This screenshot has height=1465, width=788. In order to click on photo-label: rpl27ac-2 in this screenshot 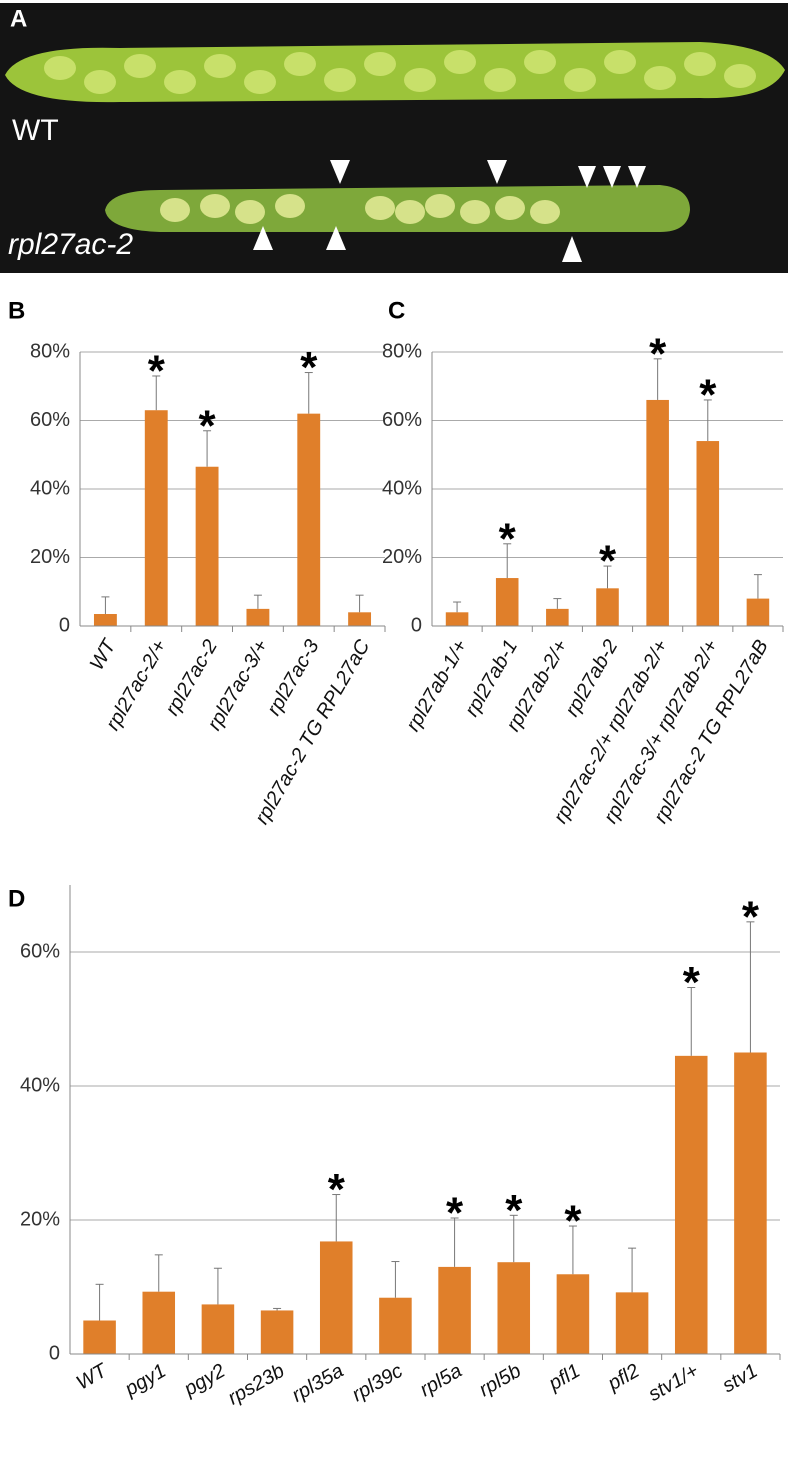, I will do `click(70, 244)`.